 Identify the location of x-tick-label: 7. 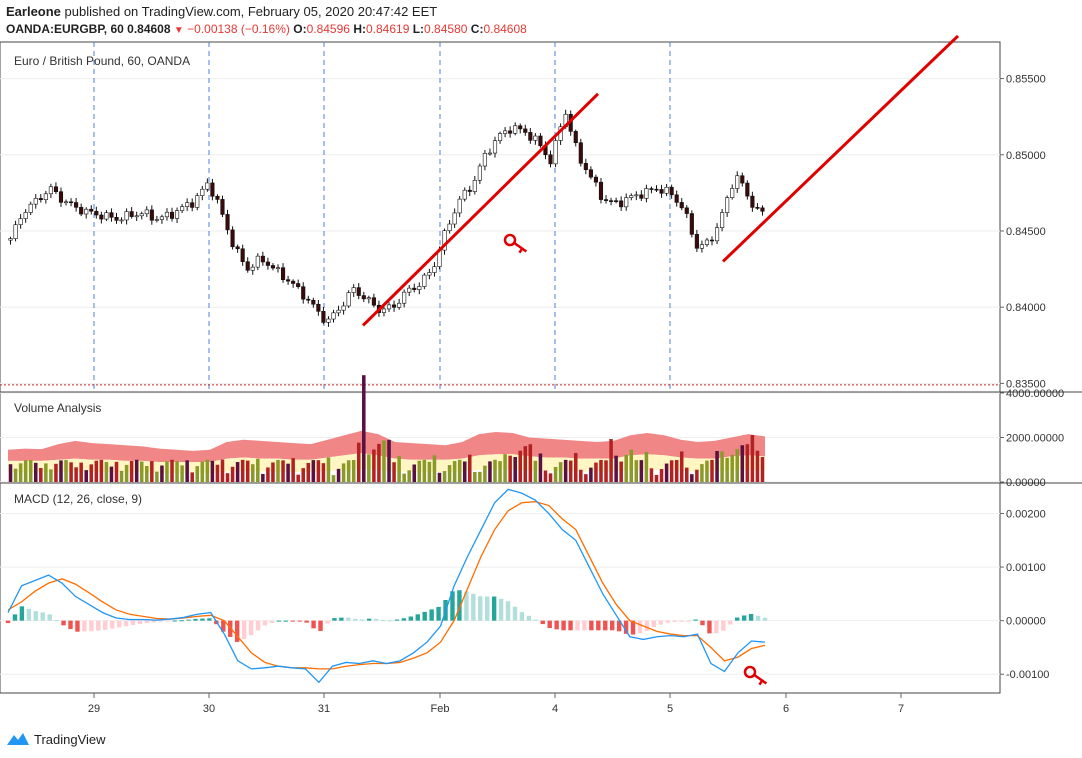
(901, 709).